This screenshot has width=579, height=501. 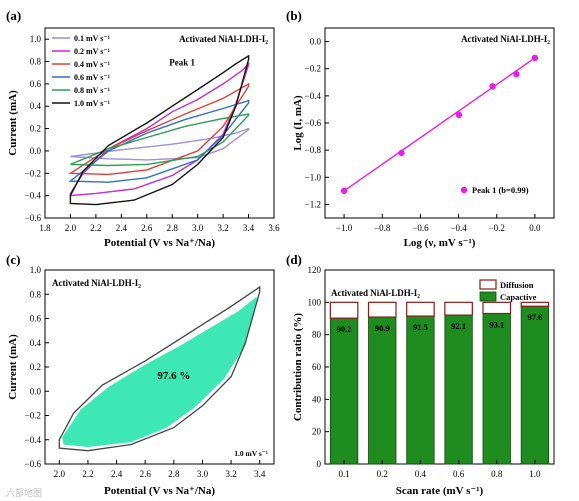 I want to click on panel-label: (b), so click(x=294, y=15).